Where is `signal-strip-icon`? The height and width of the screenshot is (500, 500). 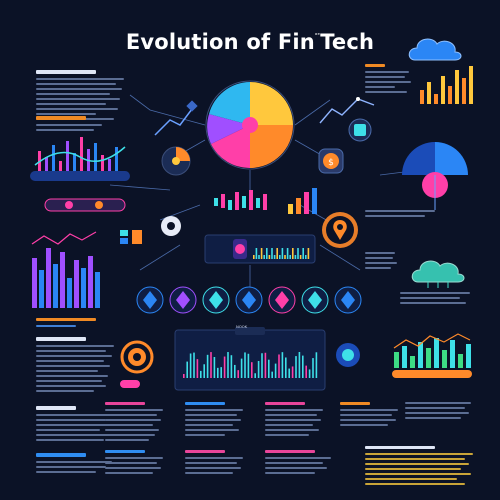 signal-strip-icon is located at coordinates (260, 249).